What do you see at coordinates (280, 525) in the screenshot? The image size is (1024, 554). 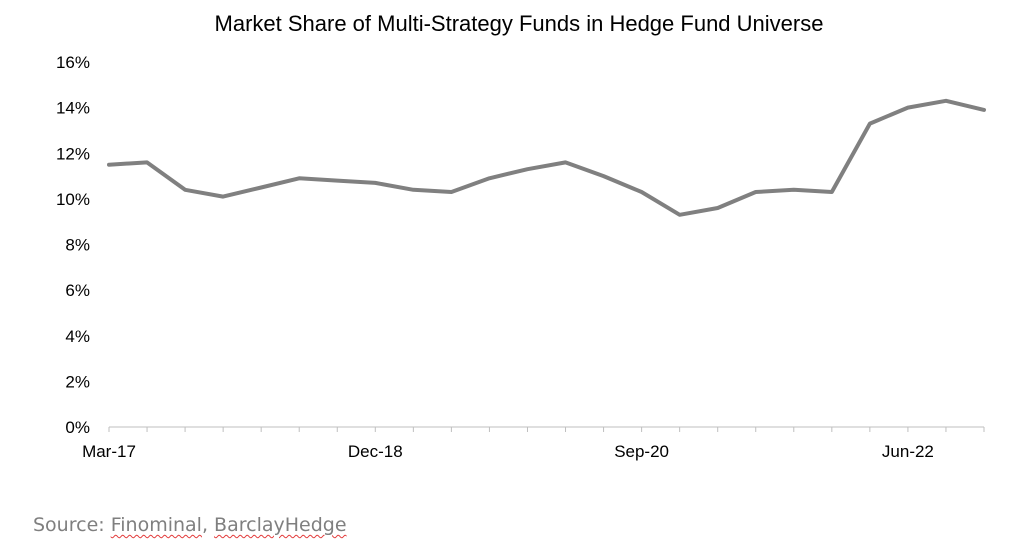 I see `source-name-barclayhedge: BarclayHedge` at bounding box center [280, 525].